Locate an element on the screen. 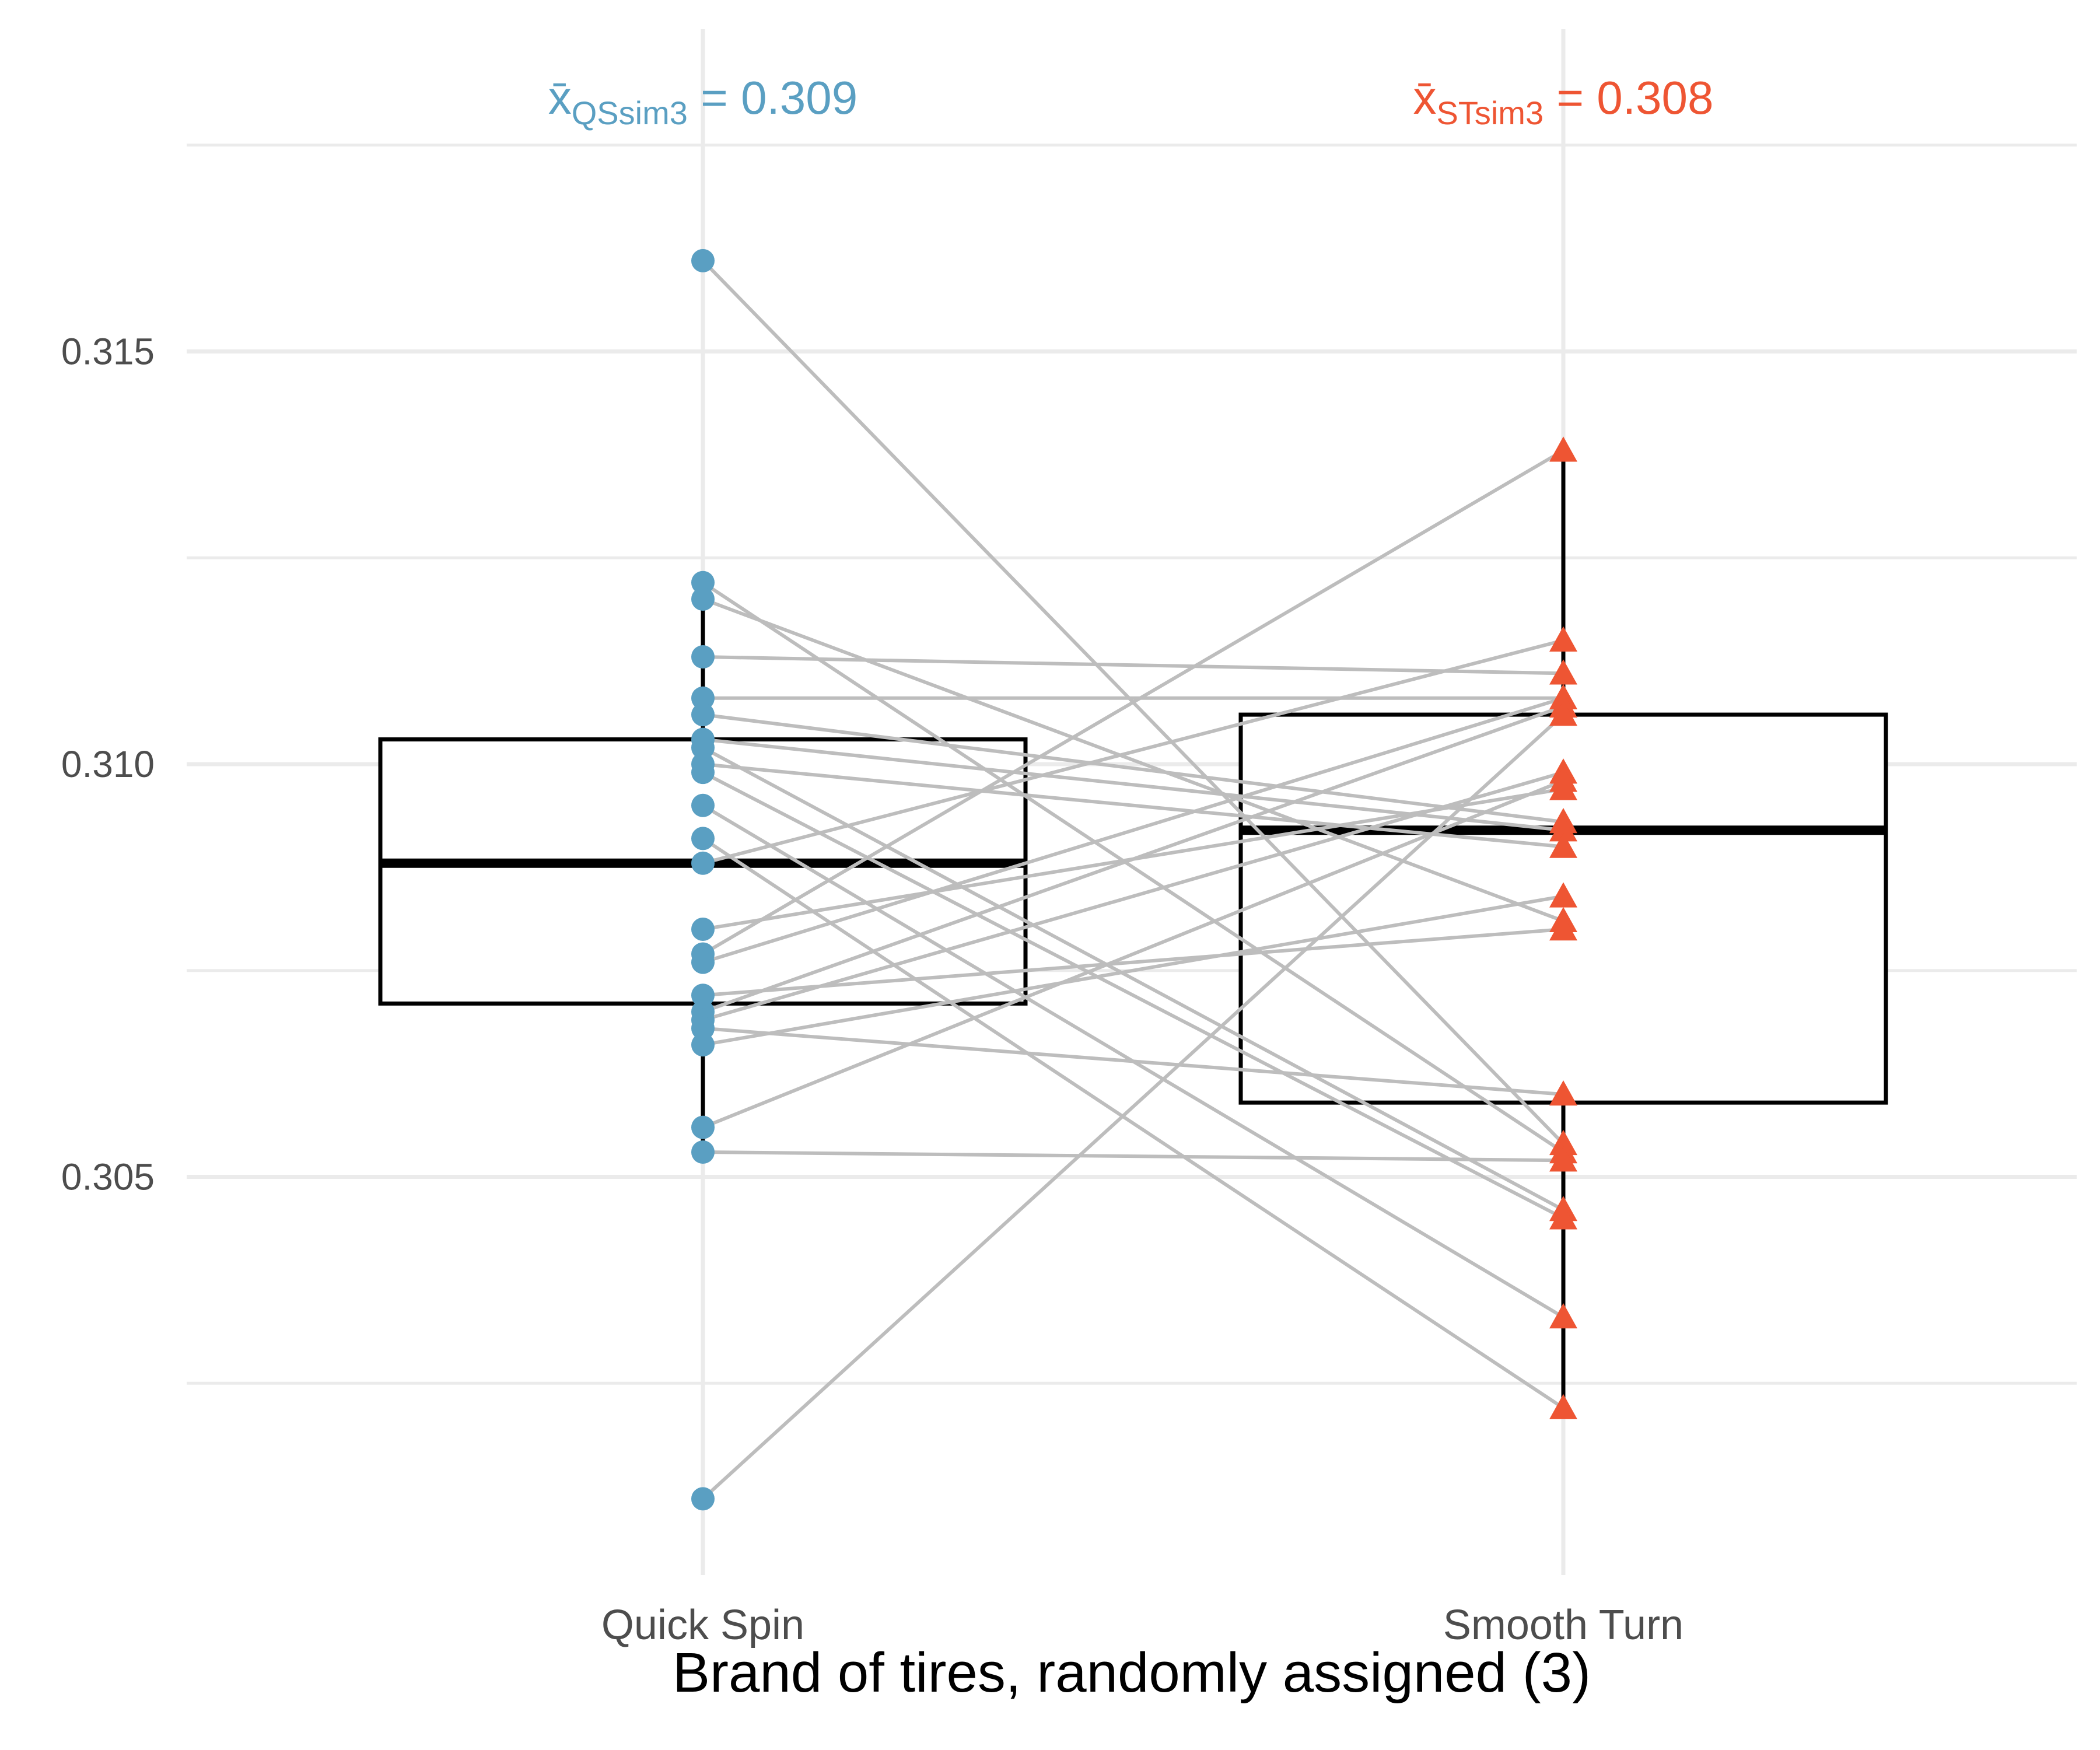 This screenshot has width=2100, height=1750. y-axis-ticks: 0.305 0.310 0.315 is located at coordinates (108, 764).